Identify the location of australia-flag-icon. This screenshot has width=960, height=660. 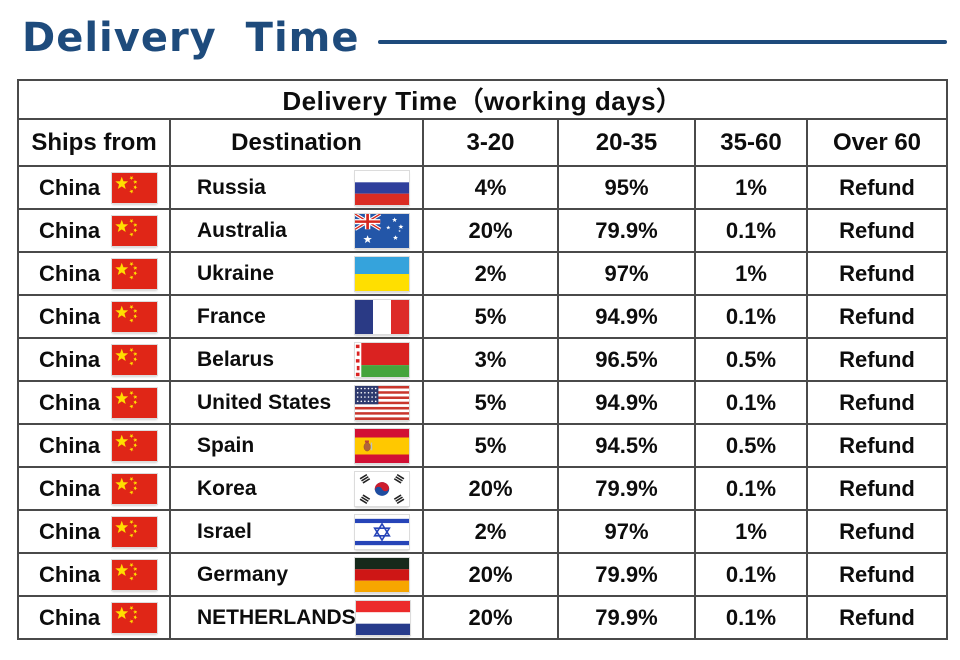
(382, 230).